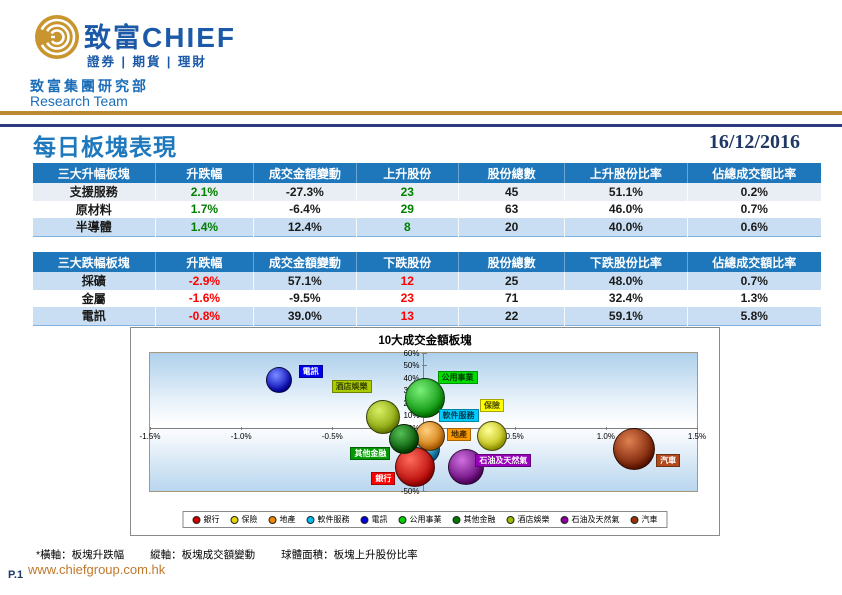 This screenshot has height=595, width=842. I want to click on table-cell: 1.3%, so click(754, 298).